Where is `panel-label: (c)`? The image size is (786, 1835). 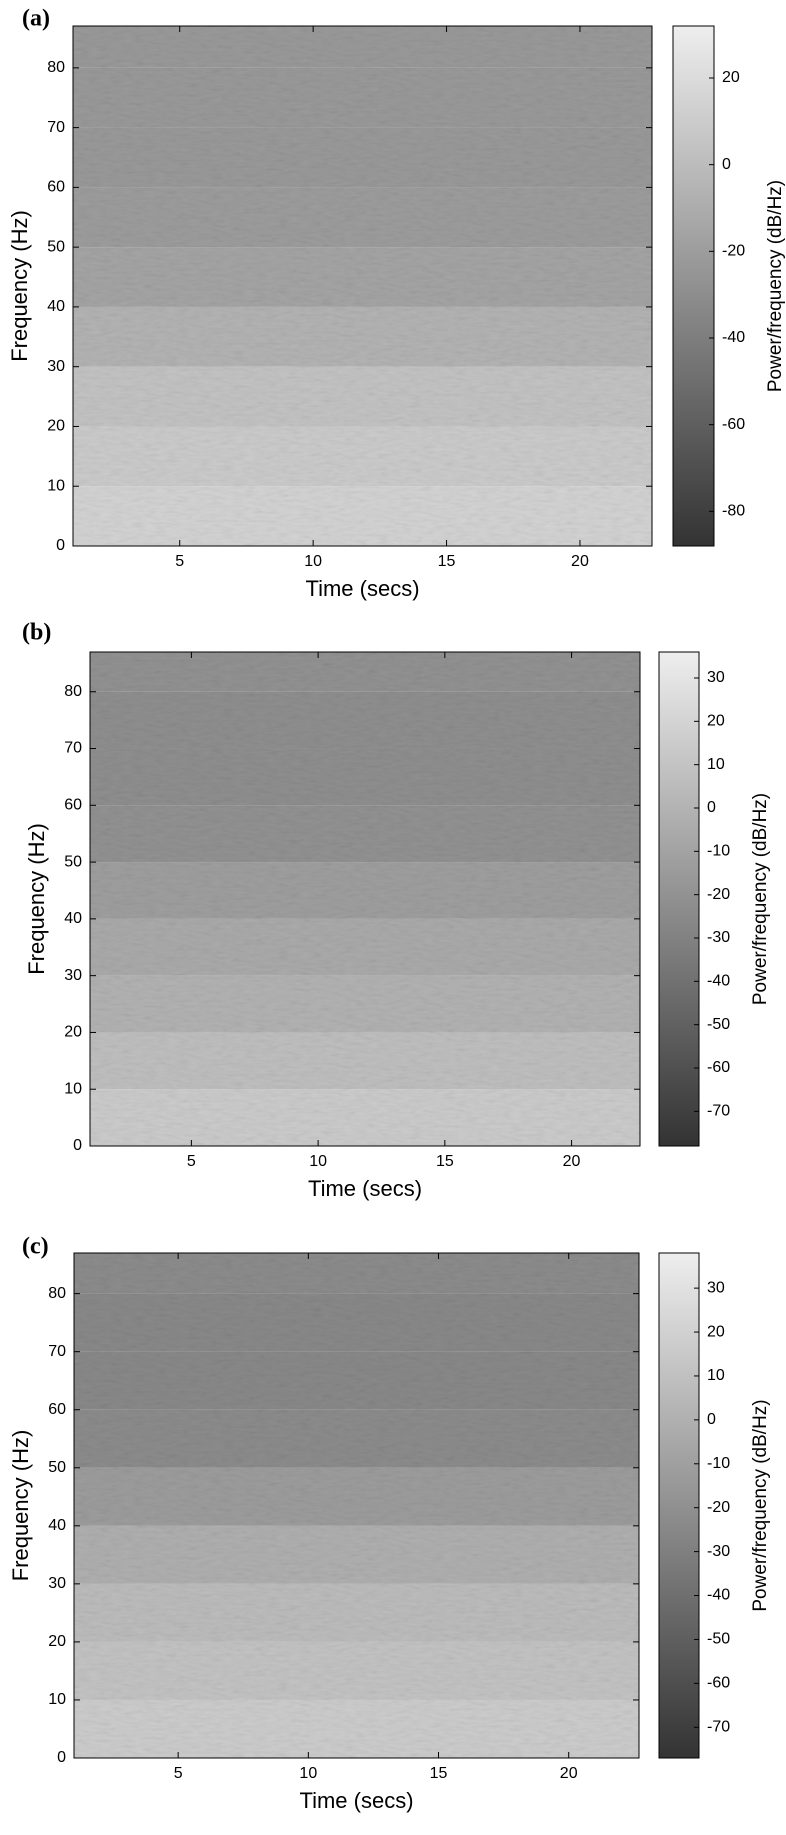 panel-label: (c) is located at coordinates (35, 1247).